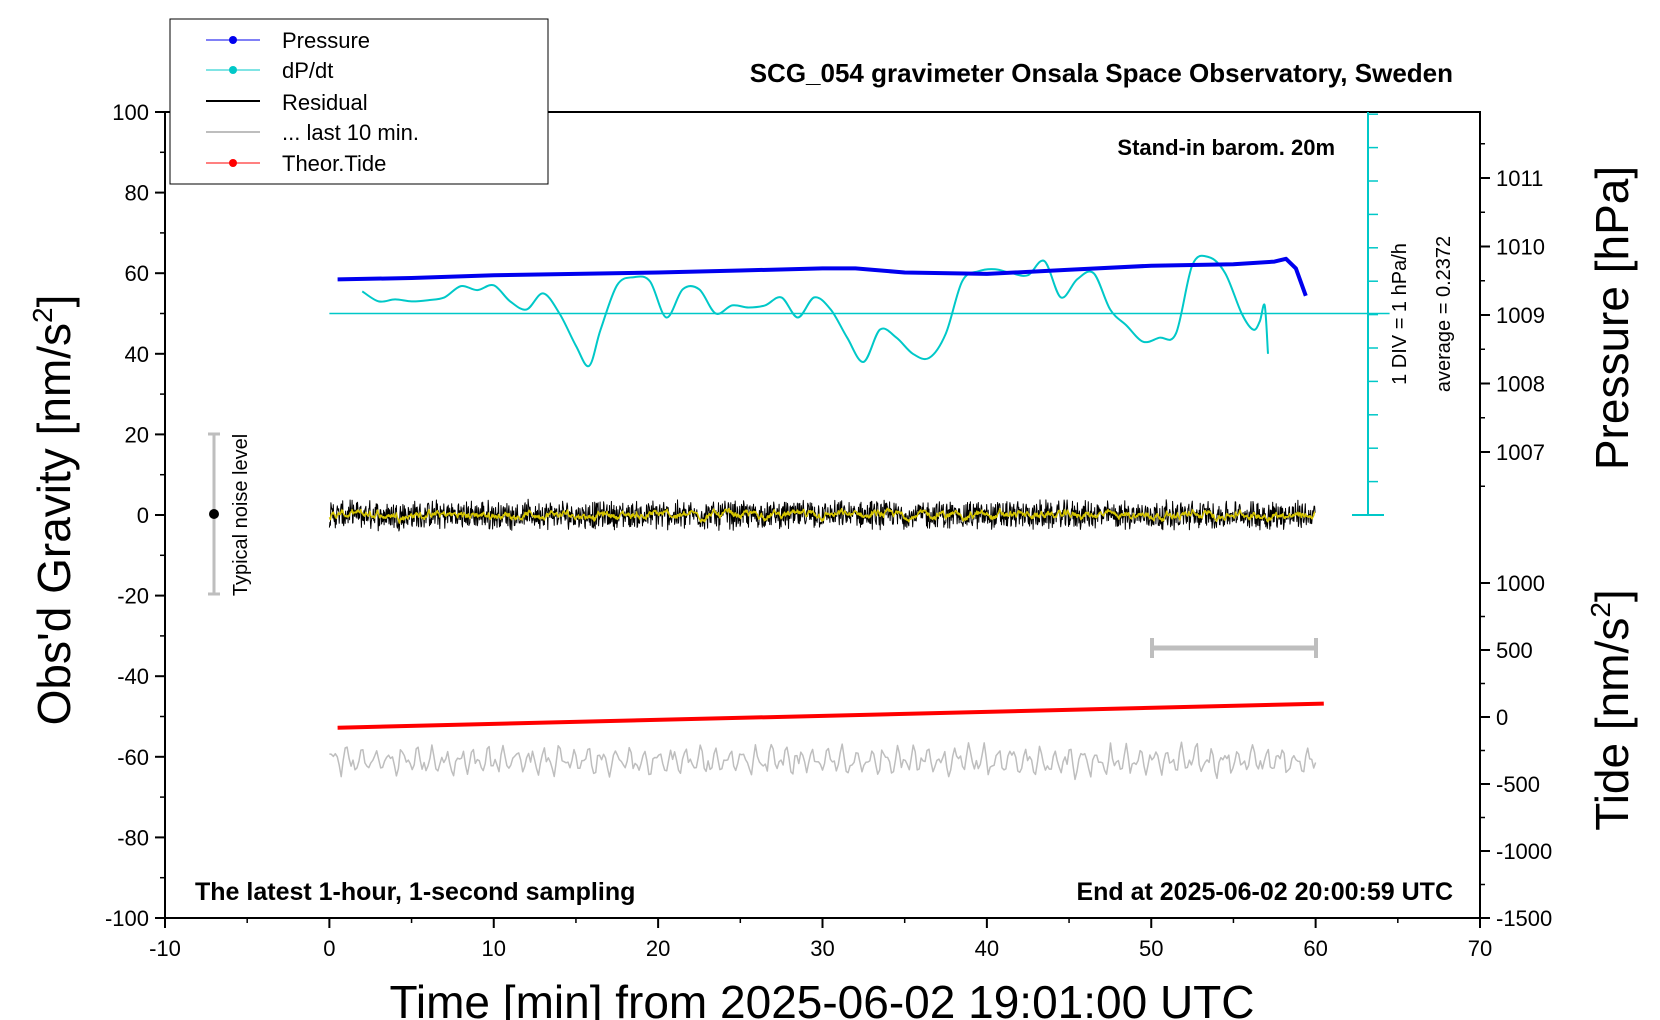 This screenshot has height=1020, width=1660. Describe the element at coordinates (1264, 892) in the screenshot. I see `bottom-right-annotation: End at 2025-06-02 20:00:59 UTC` at that location.